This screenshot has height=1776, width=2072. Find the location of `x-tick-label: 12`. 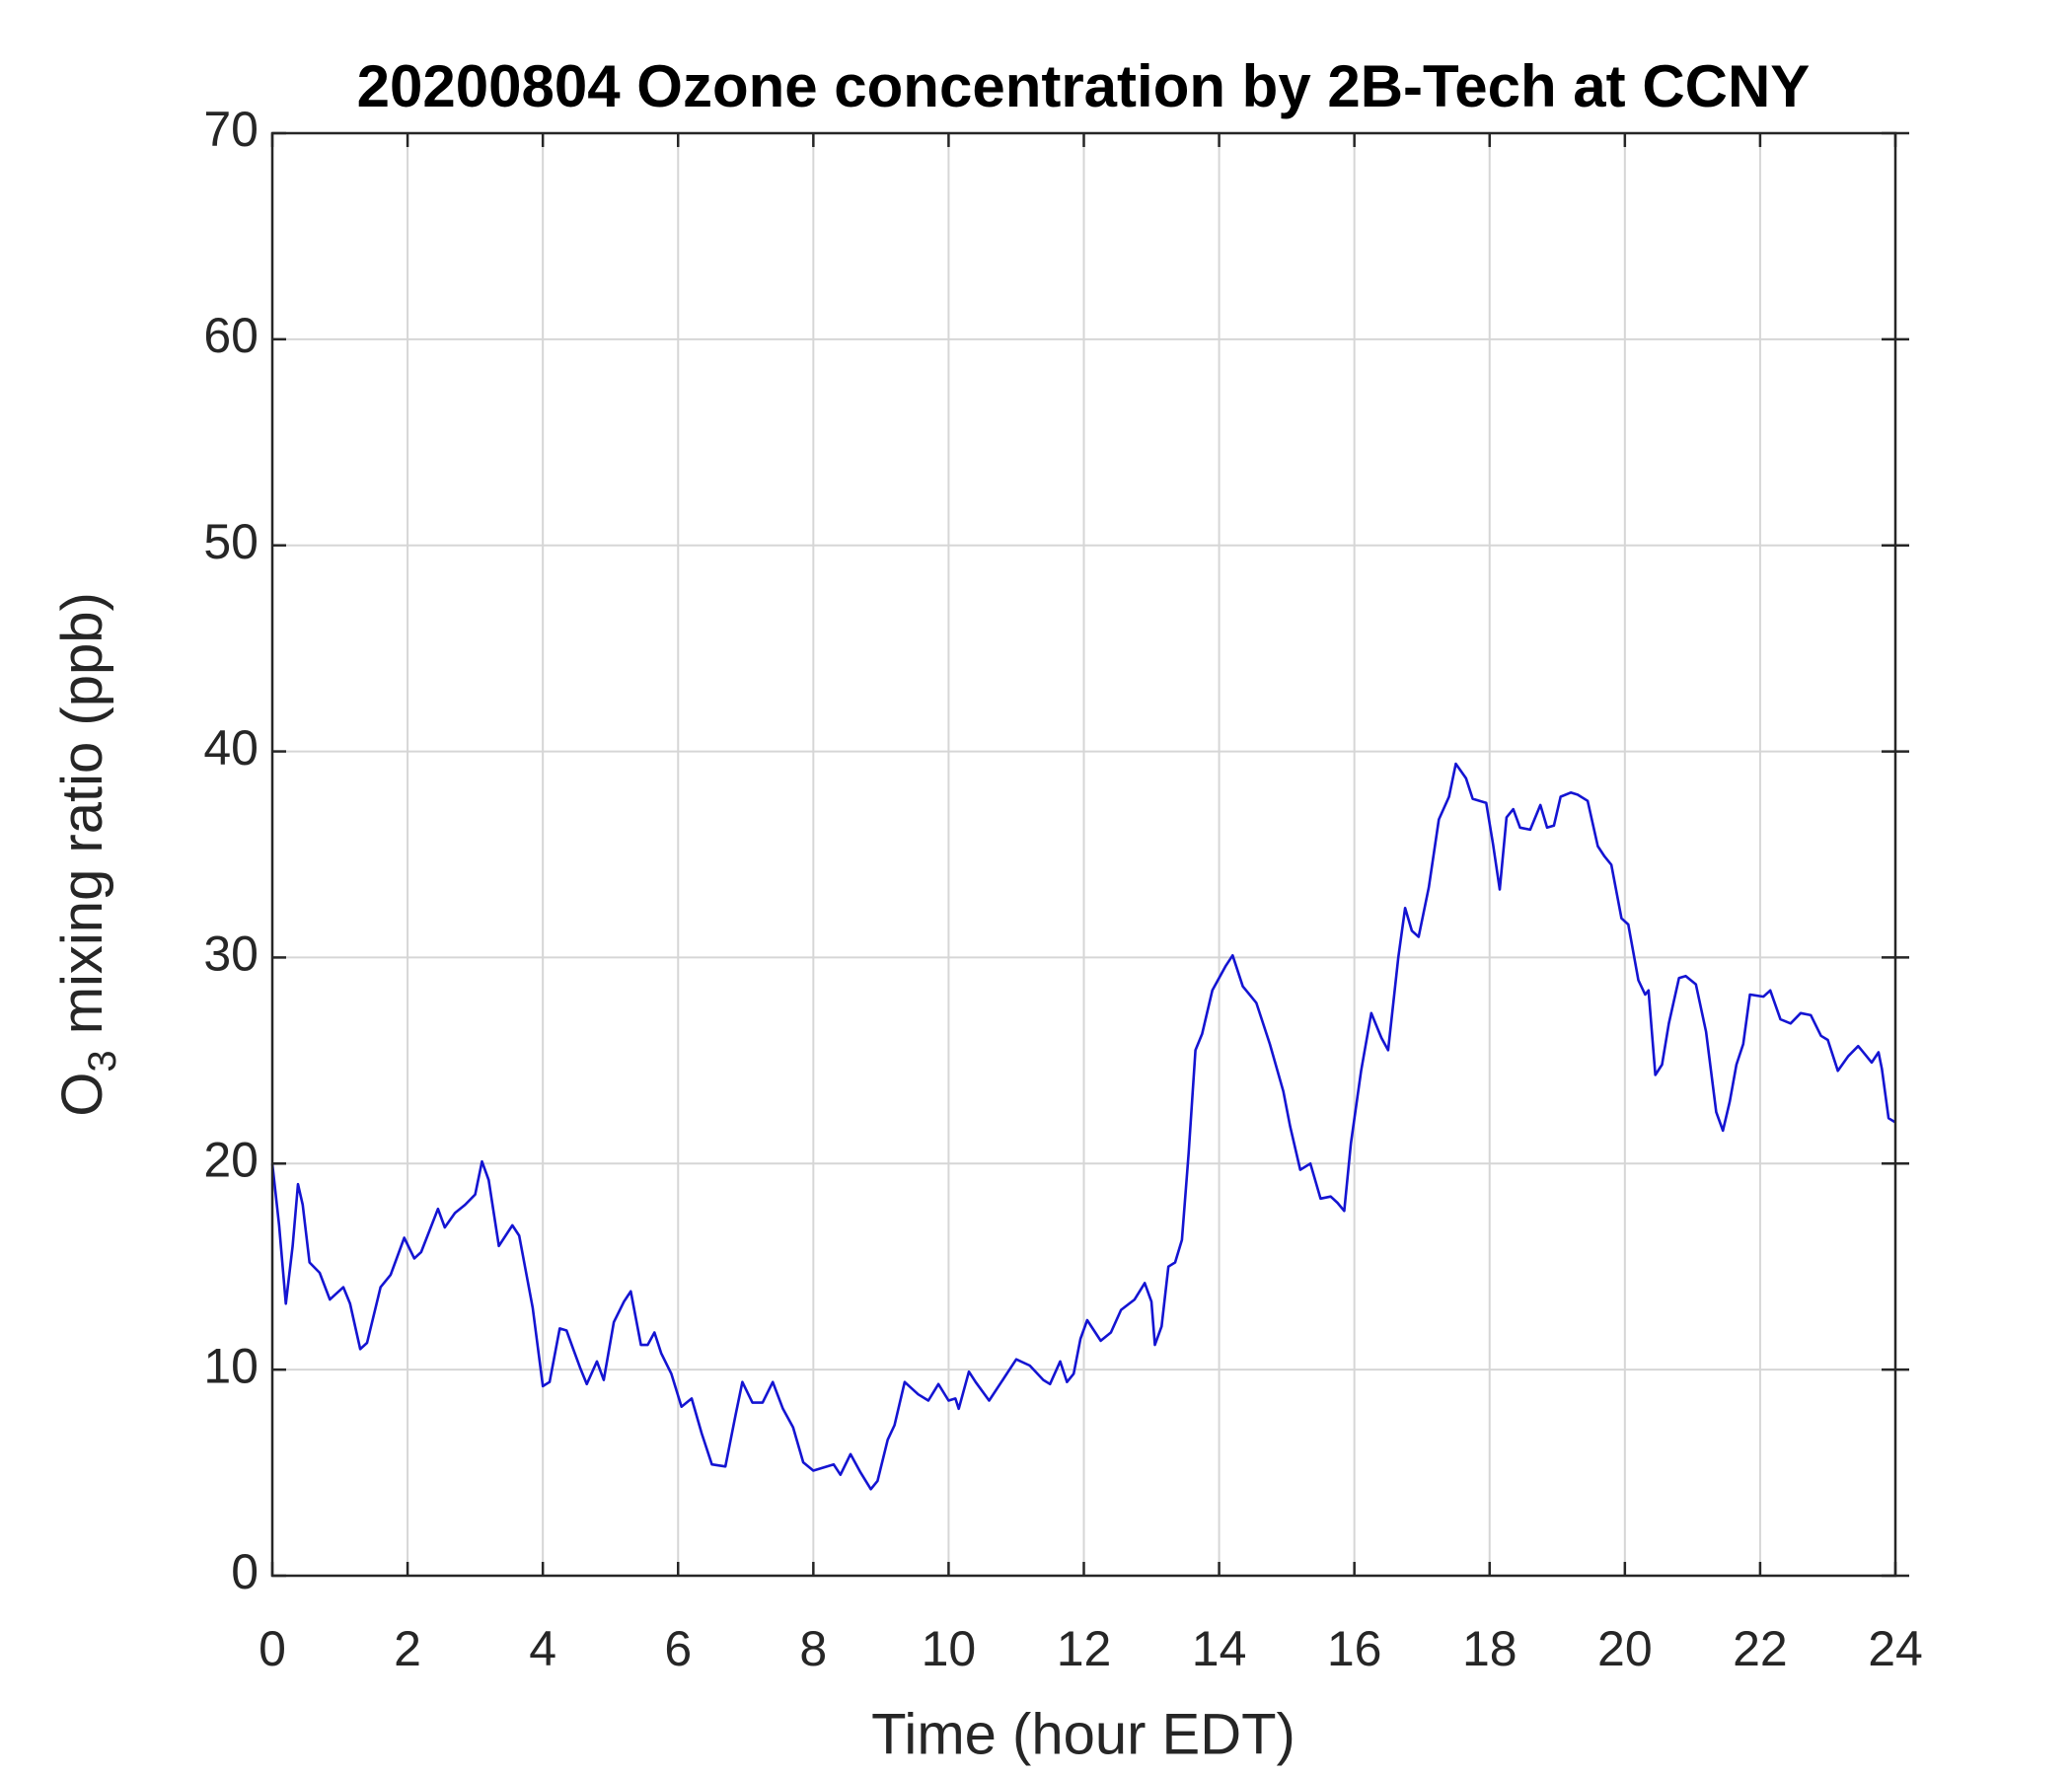

x-tick-label: 12 is located at coordinates (1084, 1648).